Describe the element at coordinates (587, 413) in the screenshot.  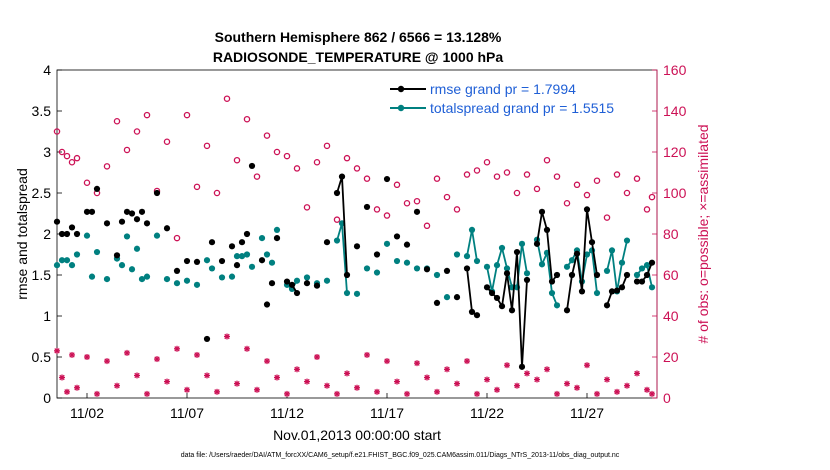
I see `x-tick-label: 11/27` at that location.